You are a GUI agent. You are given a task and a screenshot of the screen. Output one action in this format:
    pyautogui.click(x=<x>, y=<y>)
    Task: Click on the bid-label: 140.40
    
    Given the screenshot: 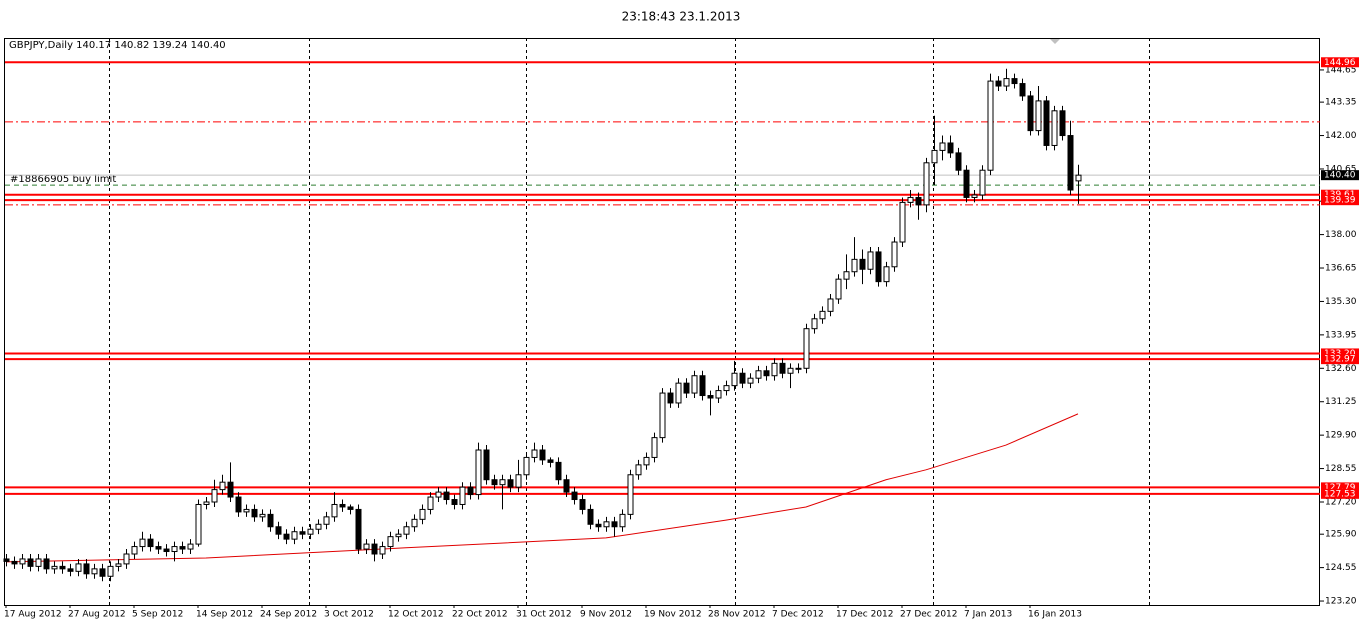 What is the action you would take?
    pyautogui.click(x=1340, y=176)
    